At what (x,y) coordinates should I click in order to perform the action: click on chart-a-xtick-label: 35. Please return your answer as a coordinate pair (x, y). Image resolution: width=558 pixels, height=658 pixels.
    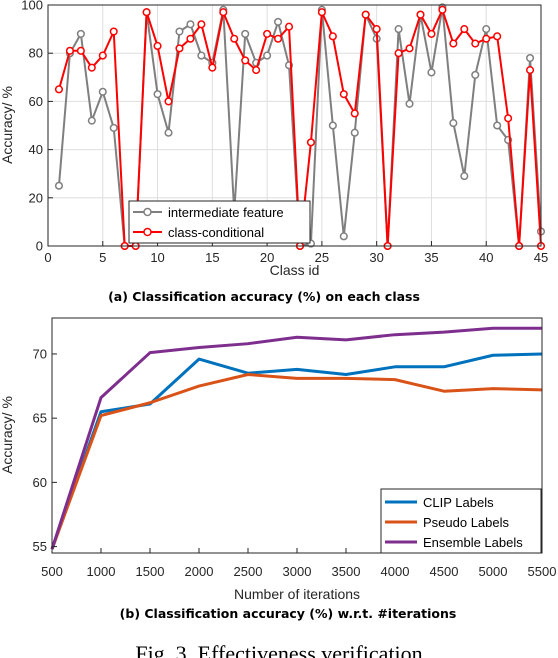
    Looking at the image, I should click on (431, 257).